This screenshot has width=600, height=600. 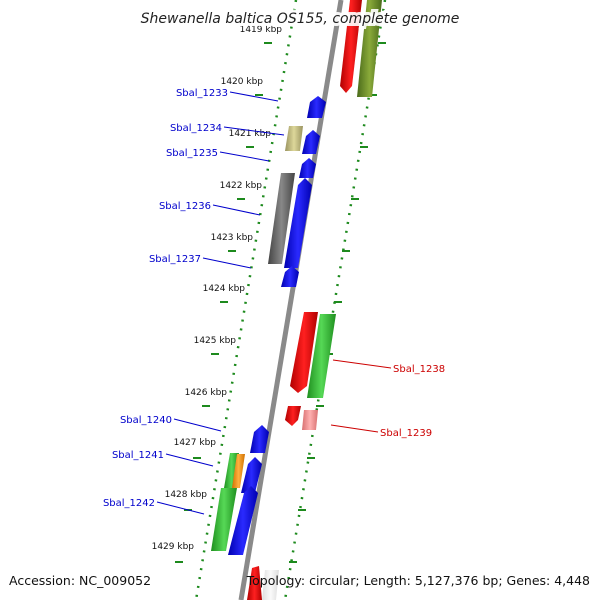 What do you see at coordinates (254, 583) in the screenshot?
I see `gene-arrow-bottom-red` at bounding box center [254, 583].